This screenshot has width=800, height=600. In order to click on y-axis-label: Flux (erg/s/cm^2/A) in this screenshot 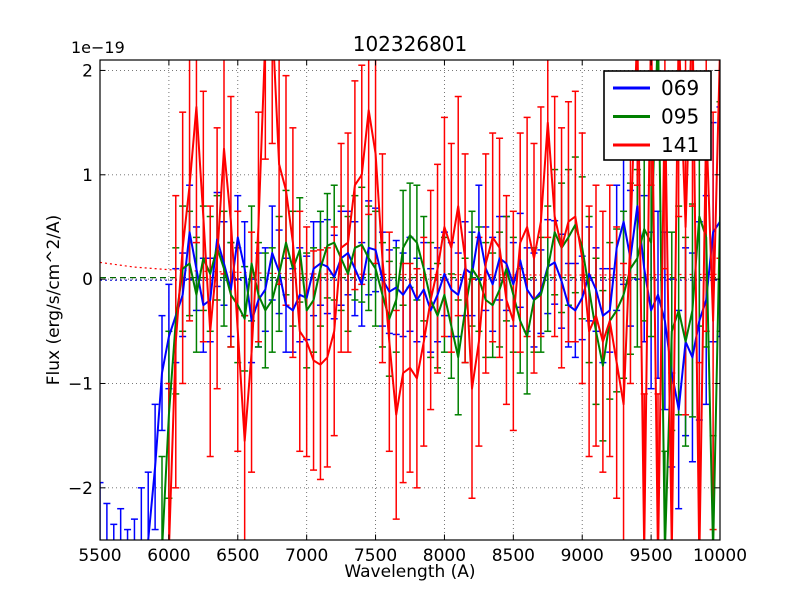, I will do `click(54, 300)`.